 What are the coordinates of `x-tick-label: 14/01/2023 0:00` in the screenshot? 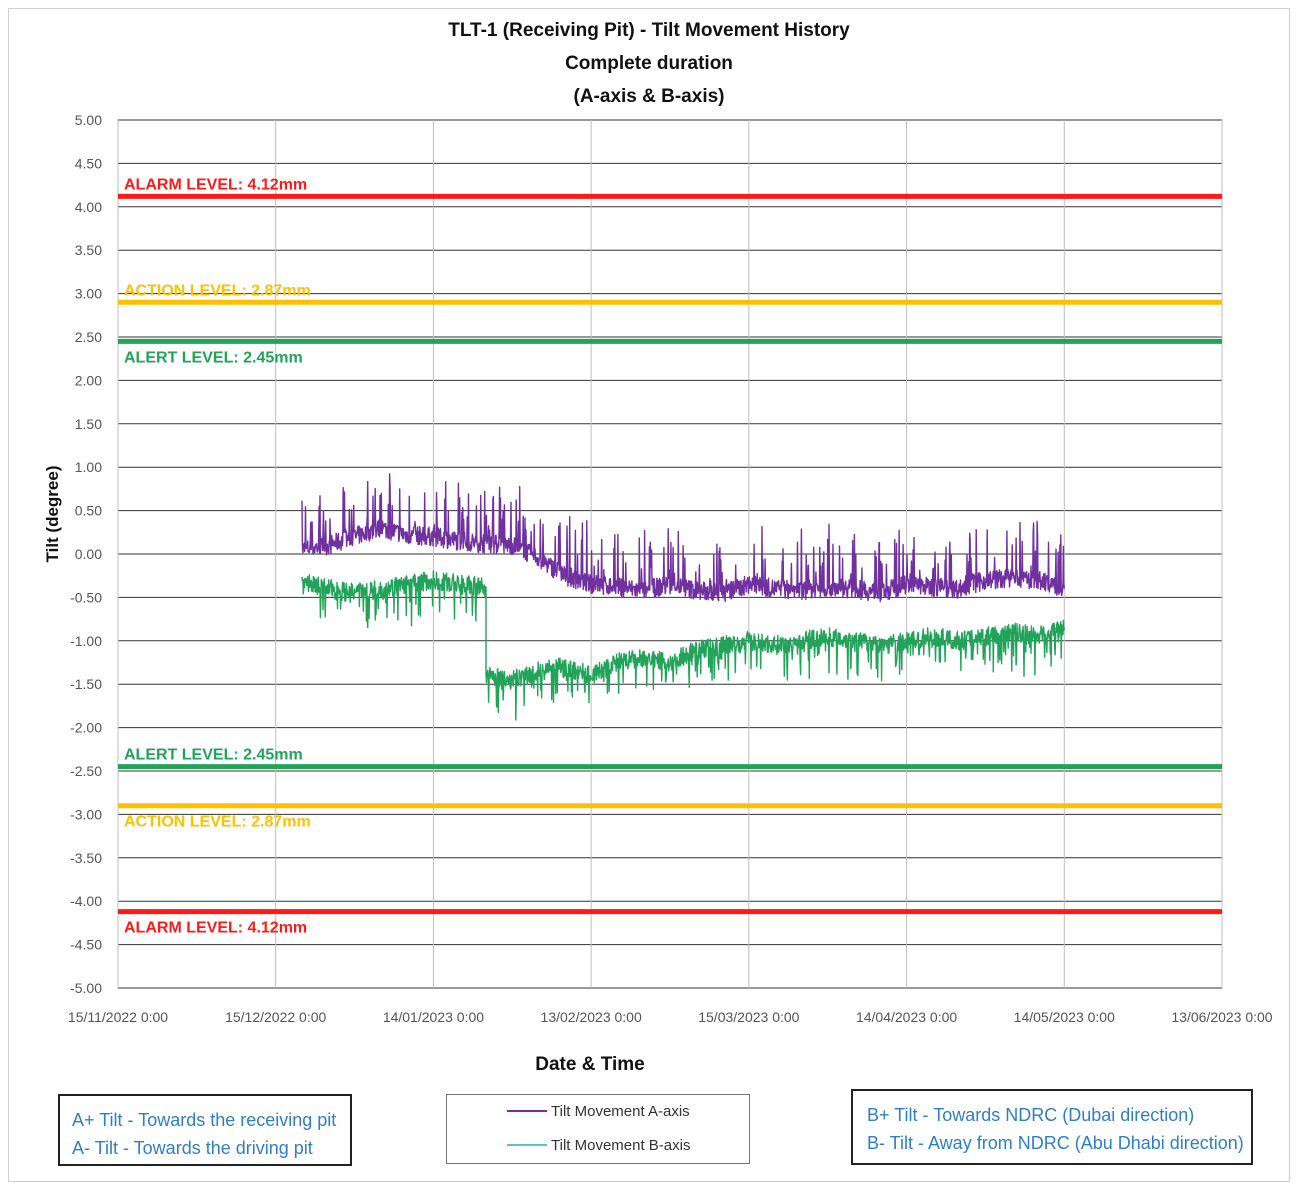 It's located at (433, 1017).